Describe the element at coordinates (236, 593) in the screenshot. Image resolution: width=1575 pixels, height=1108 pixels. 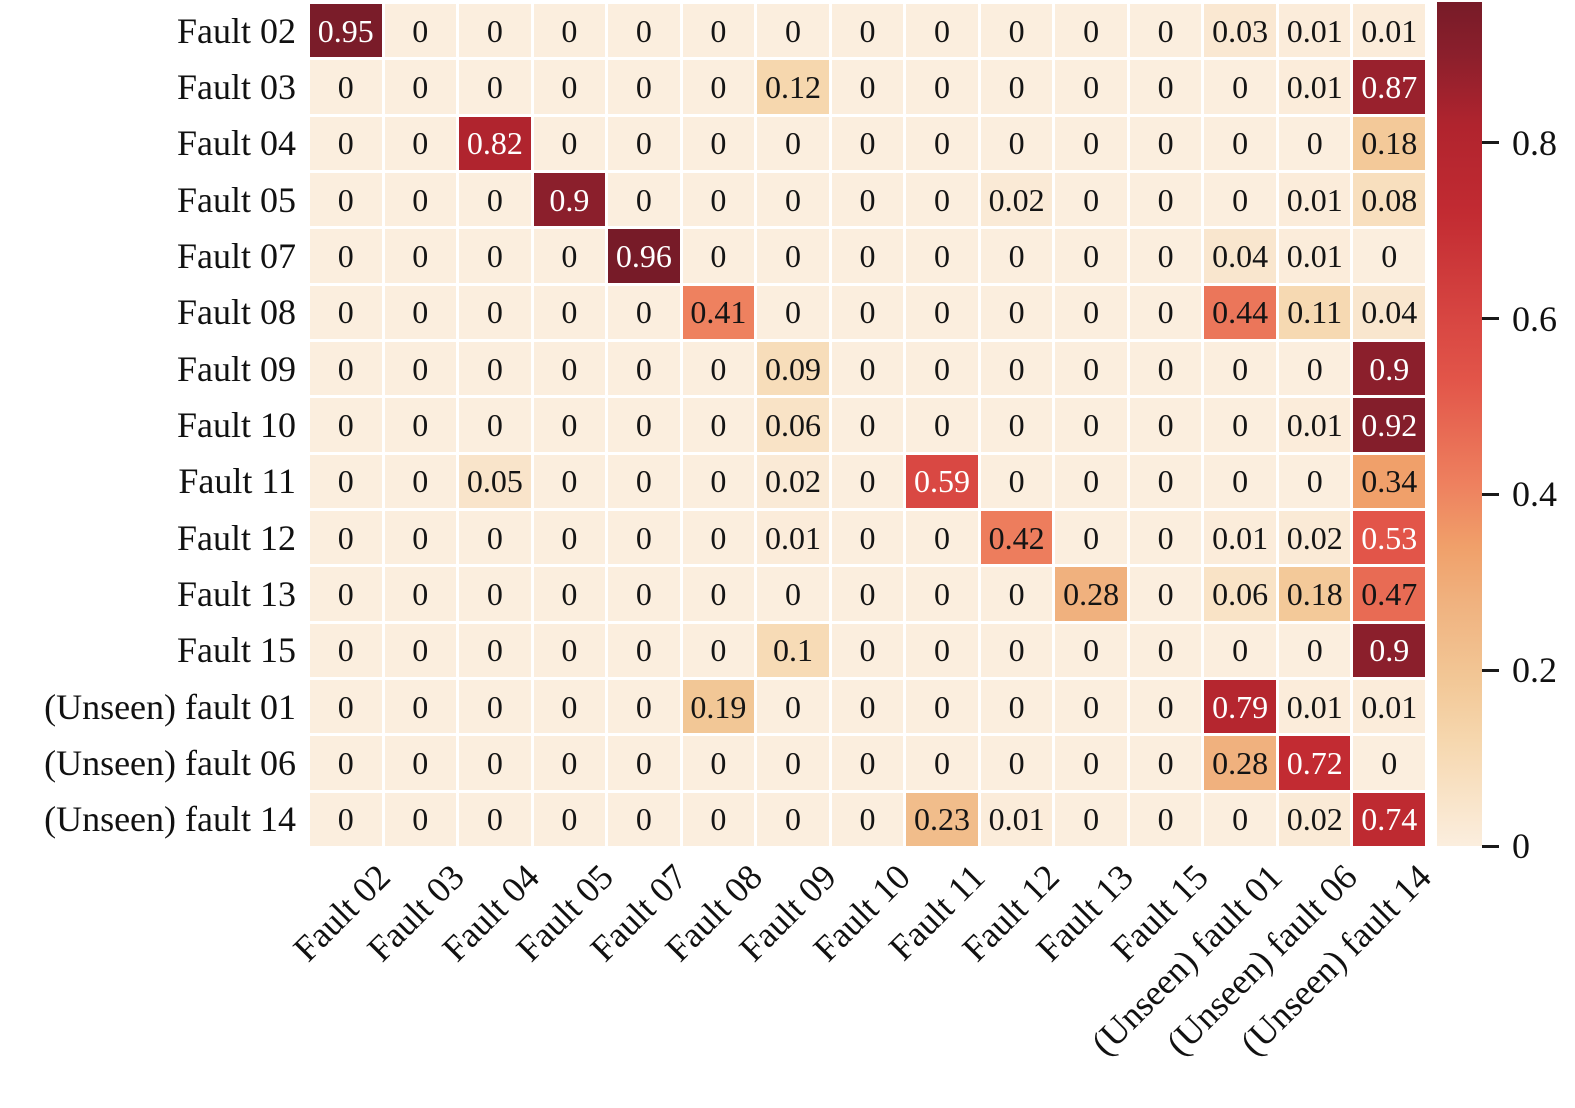
I see `y-tick-label: Fault 13` at that location.